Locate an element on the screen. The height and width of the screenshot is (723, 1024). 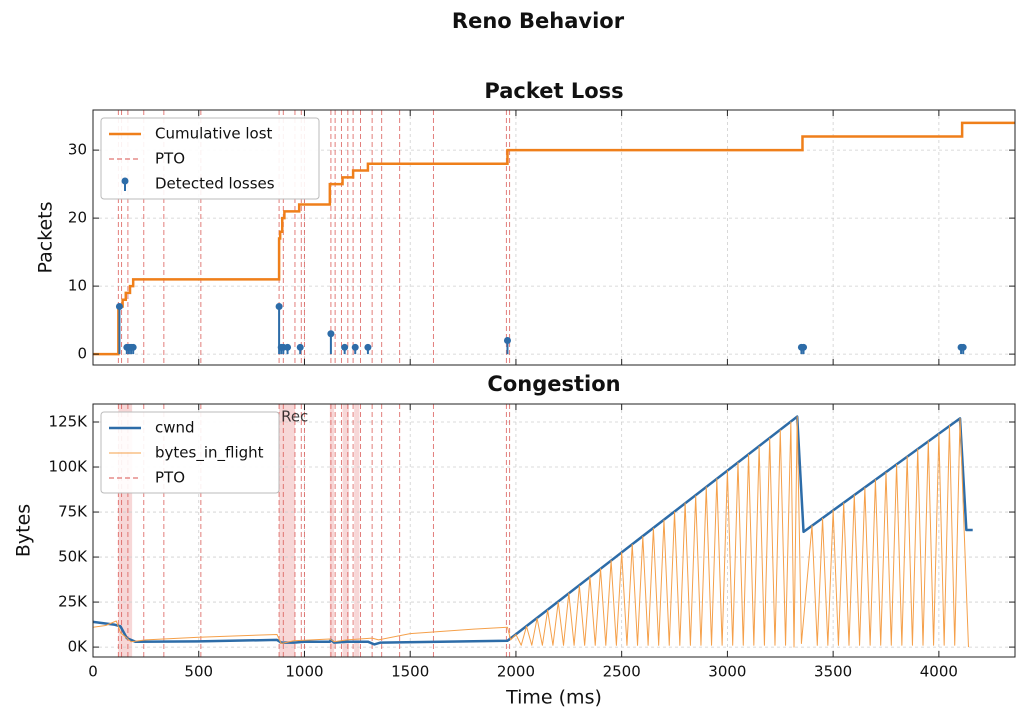
legend-label: Cumulative lost is located at coordinates (214, 134).